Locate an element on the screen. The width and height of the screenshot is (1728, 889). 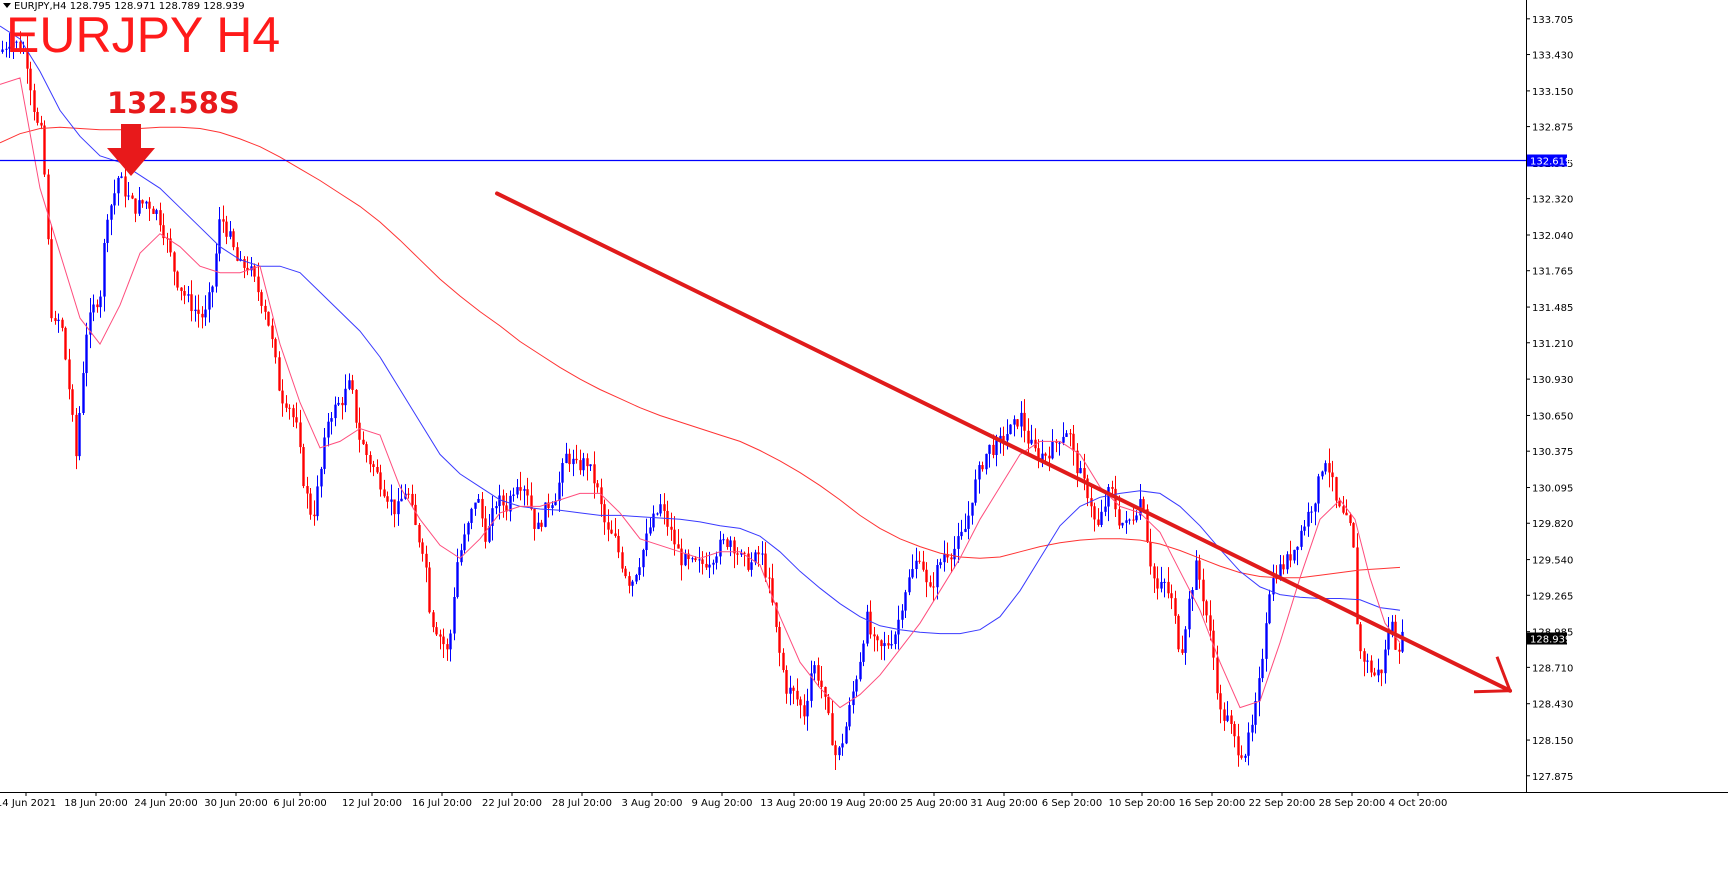
time-tick-label: 6 Sep 20:00 is located at coordinates (1072, 803).